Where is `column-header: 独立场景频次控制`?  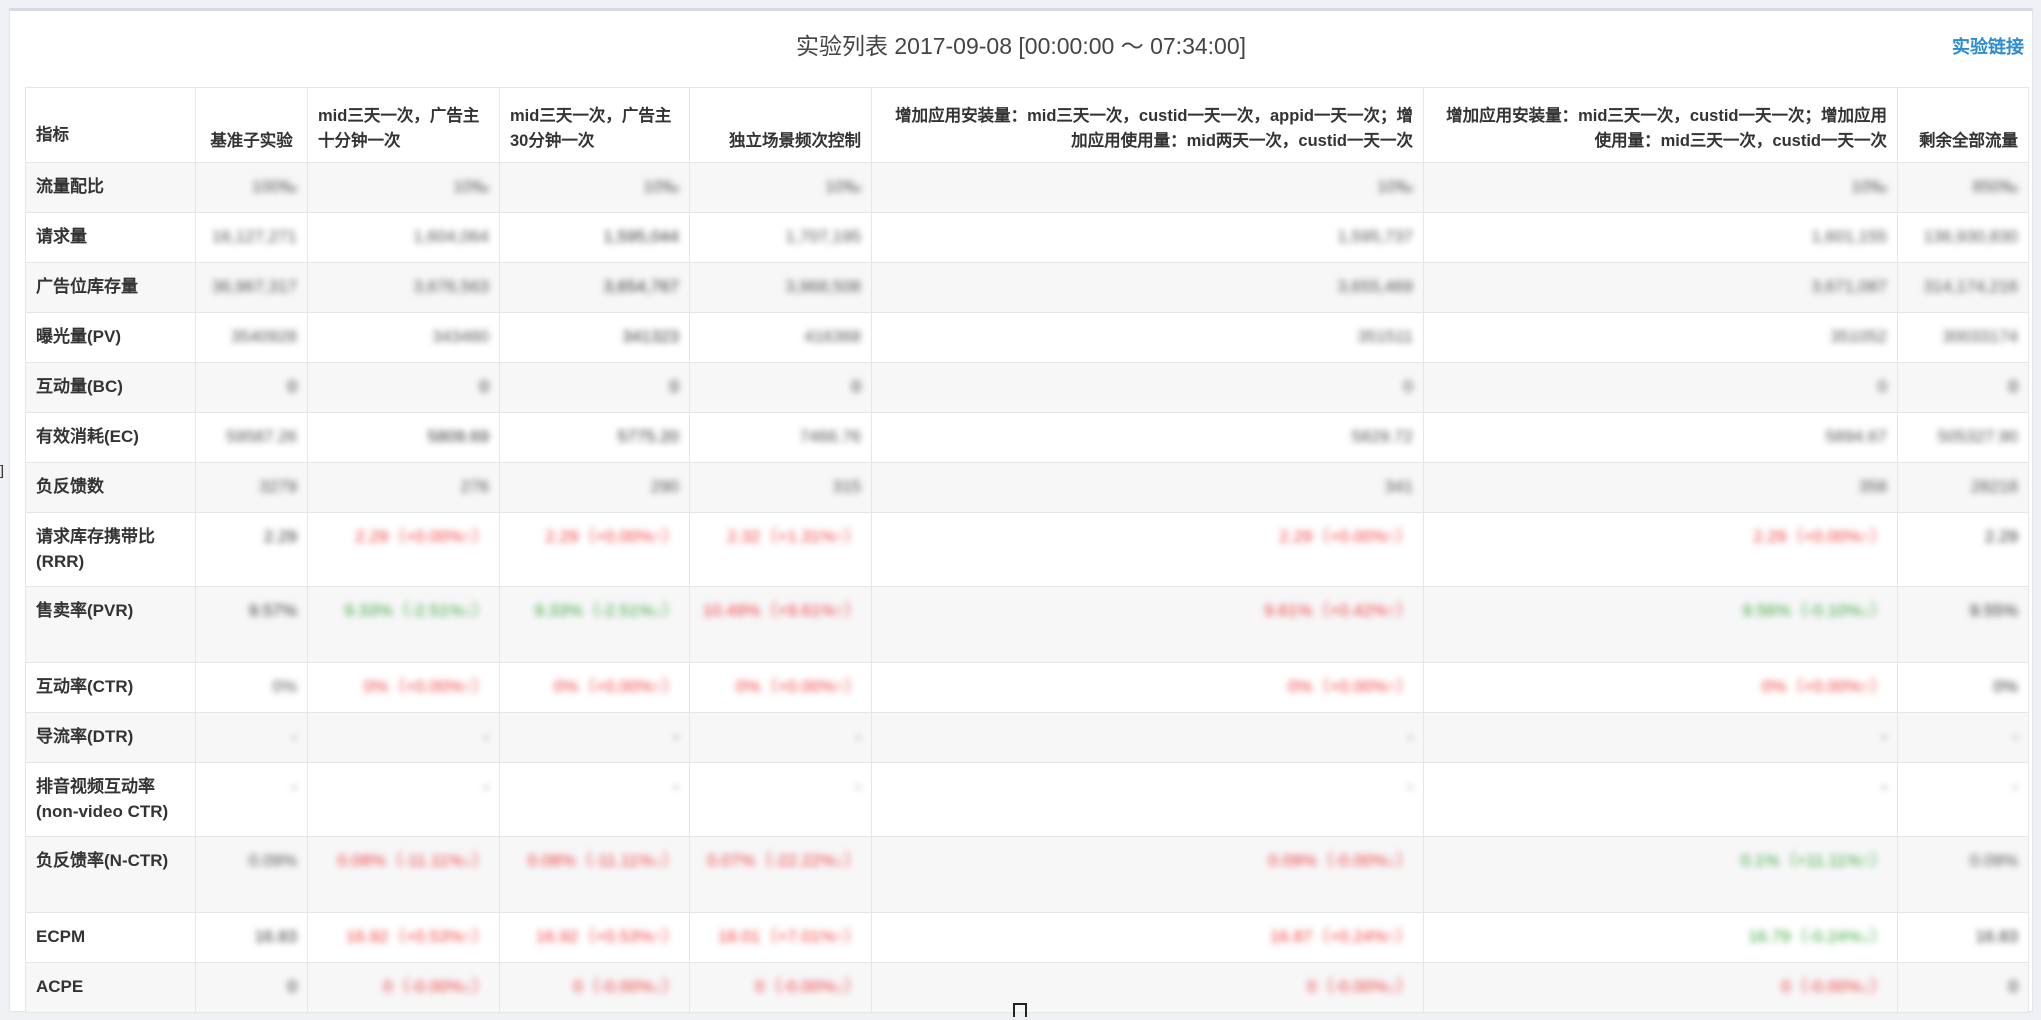 column-header: 独立场景频次控制 is located at coordinates (780, 125).